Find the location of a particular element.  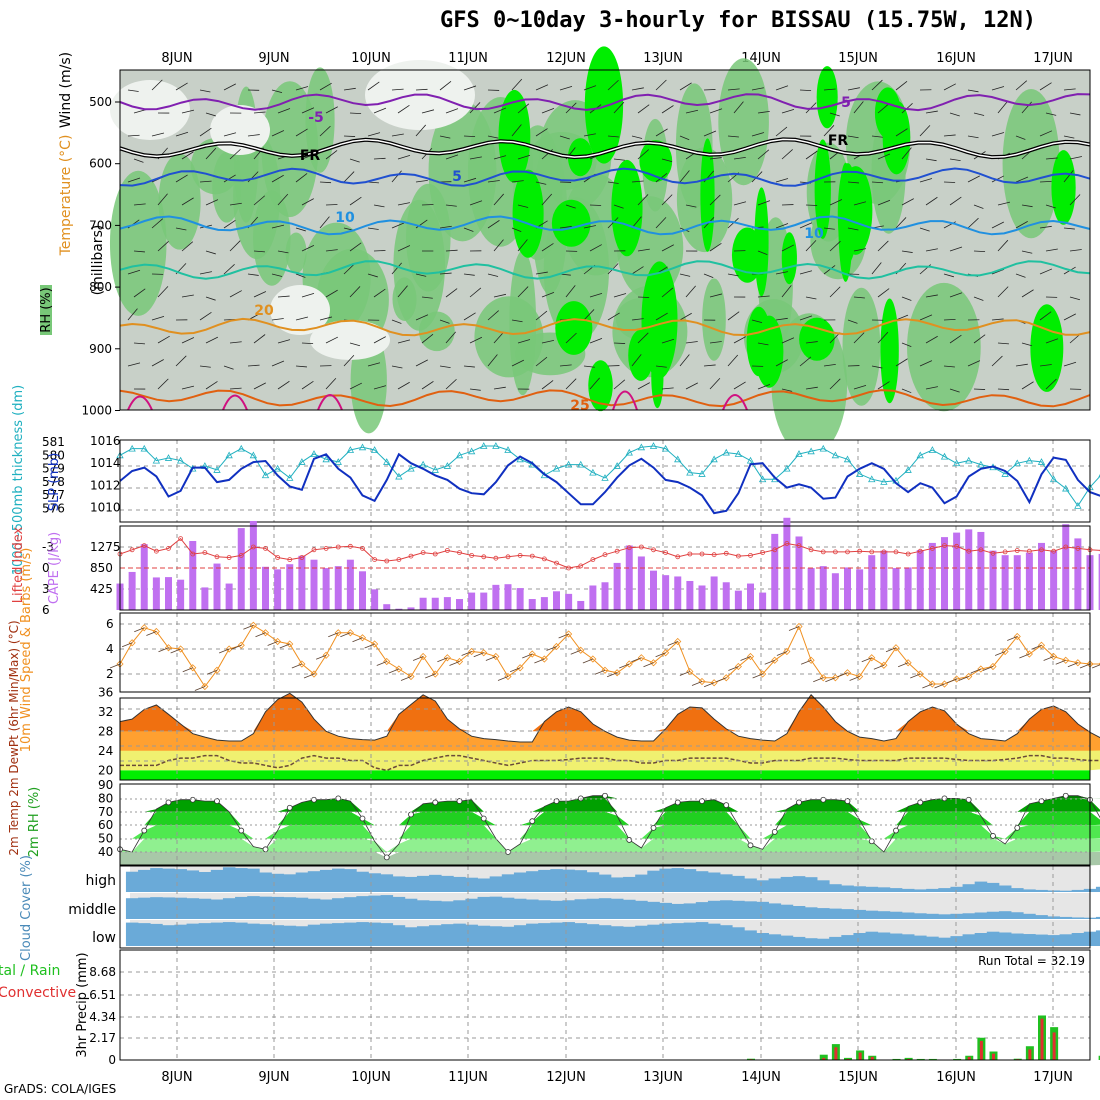

temperature-axis-label: Temperature (°C) is located at coordinates (66, 196).